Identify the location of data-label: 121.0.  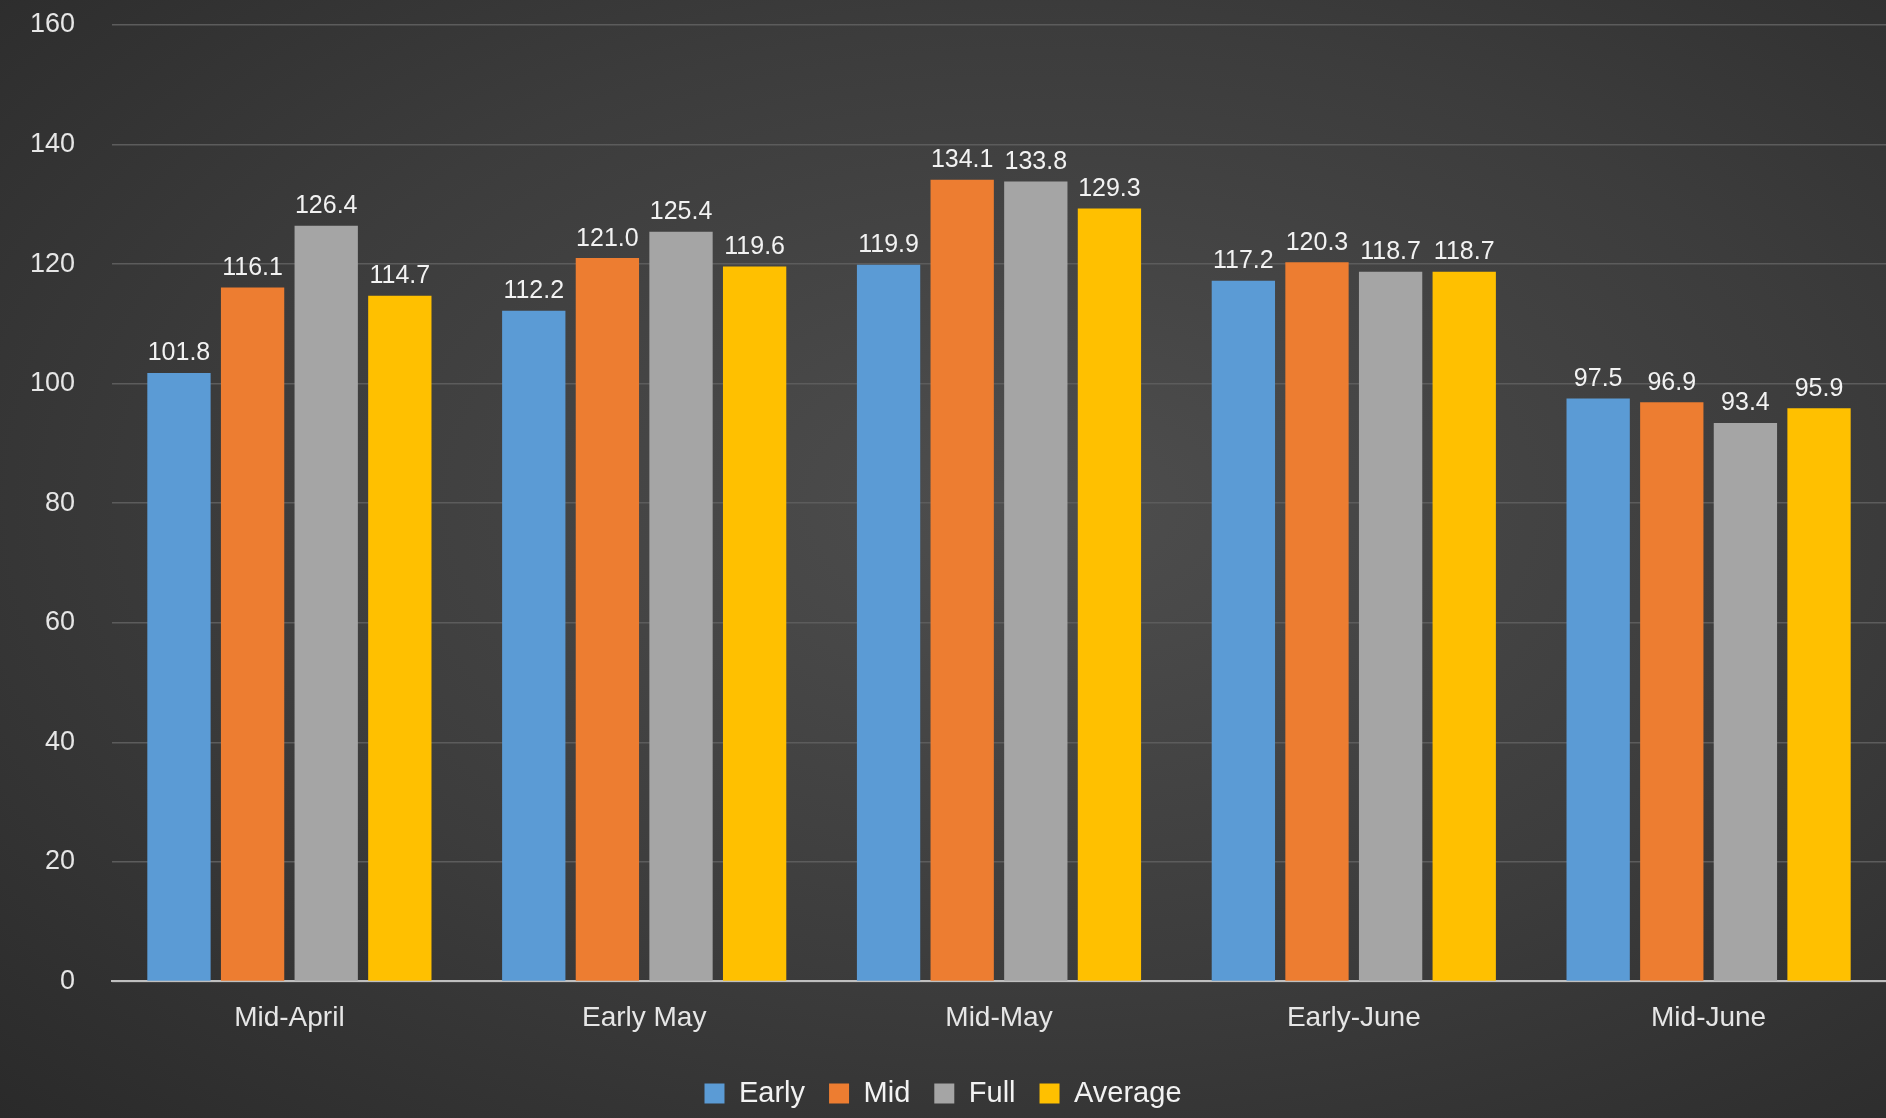
(607, 236).